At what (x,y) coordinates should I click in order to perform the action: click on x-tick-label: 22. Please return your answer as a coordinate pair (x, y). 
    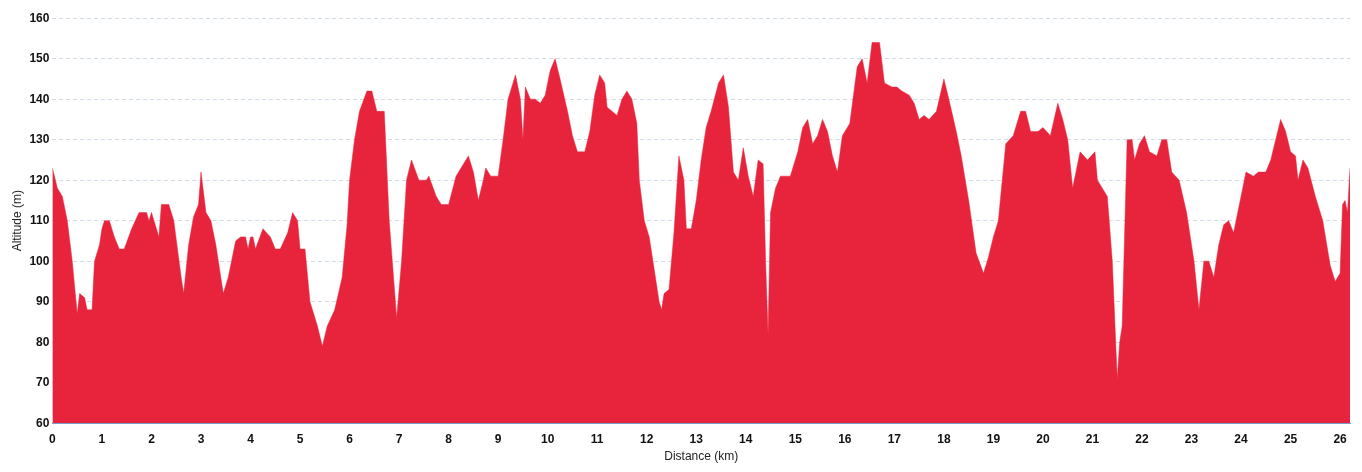
    Looking at the image, I should click on (1142, 438).